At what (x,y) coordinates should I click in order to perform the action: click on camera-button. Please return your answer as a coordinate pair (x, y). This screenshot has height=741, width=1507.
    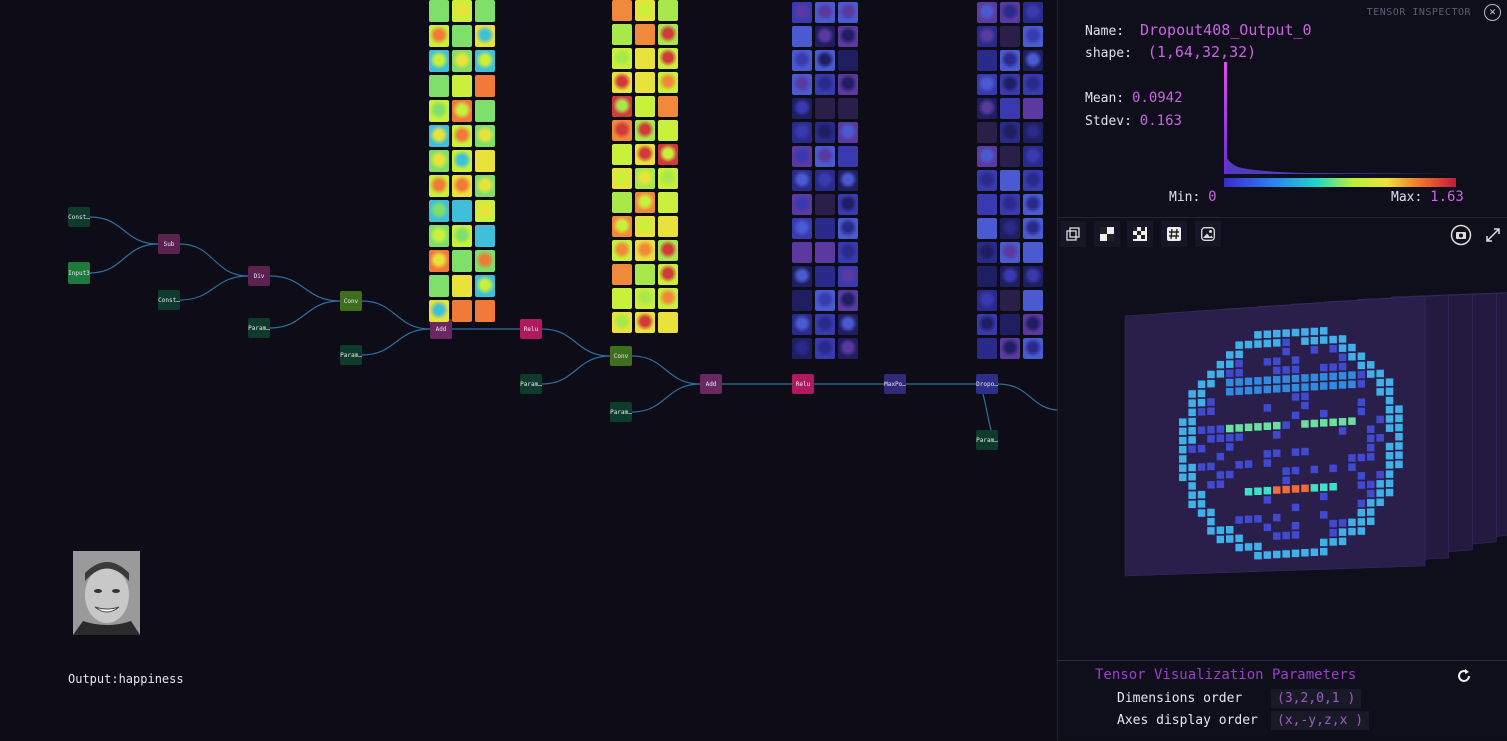
    Looking at the image, I should click on (1461, 235).